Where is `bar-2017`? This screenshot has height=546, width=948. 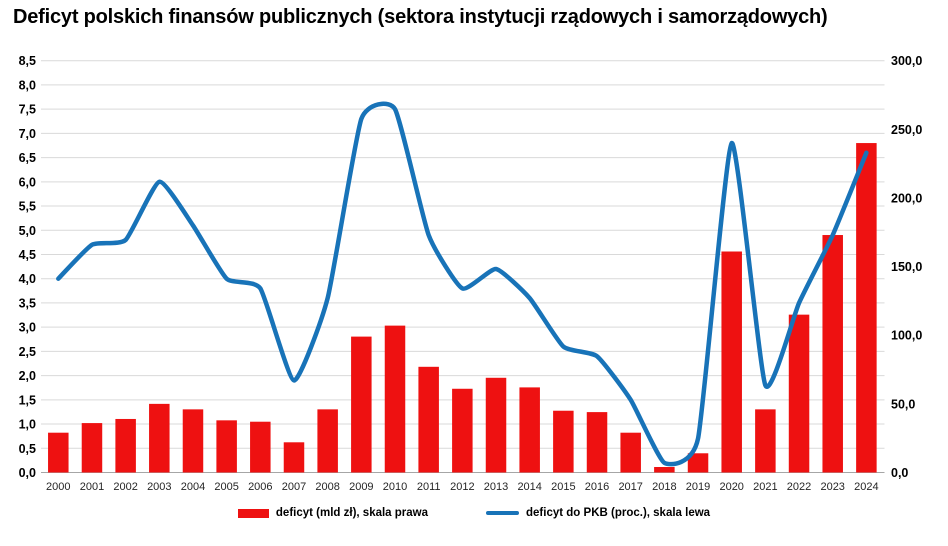 bar-2017 is located at coordinates (630, 452).